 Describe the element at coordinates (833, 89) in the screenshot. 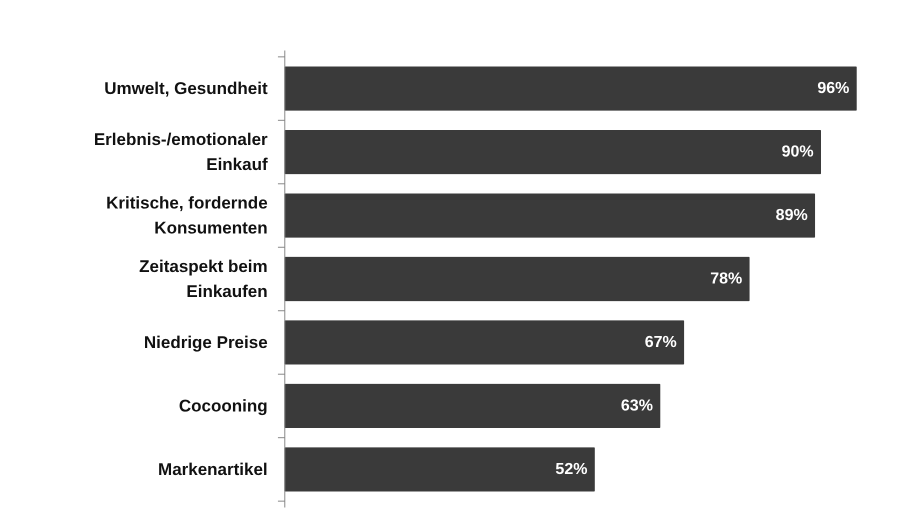

I see `data-label: 96%` at that location.